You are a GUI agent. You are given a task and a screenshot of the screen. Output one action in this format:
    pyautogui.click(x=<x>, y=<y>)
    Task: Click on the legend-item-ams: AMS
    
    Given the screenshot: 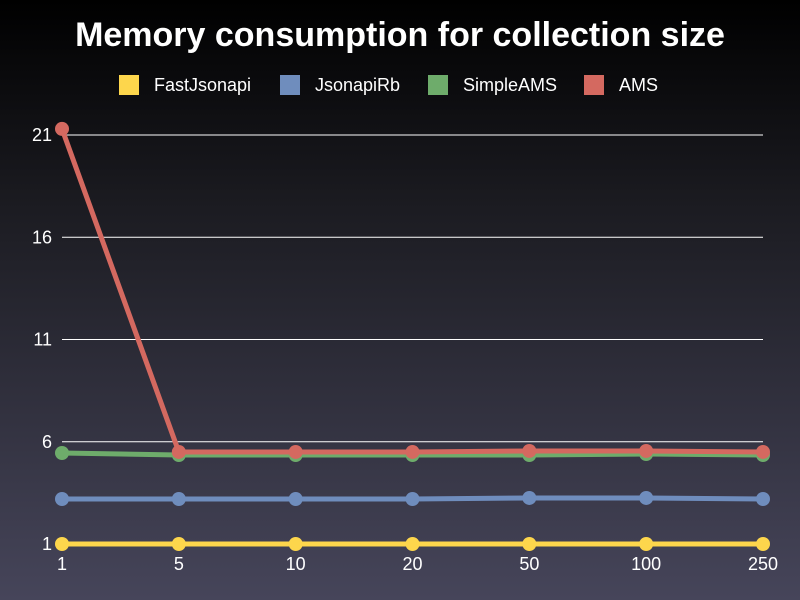 What is the action you would take?
    pyautogui.click(x=621, y=85)
    